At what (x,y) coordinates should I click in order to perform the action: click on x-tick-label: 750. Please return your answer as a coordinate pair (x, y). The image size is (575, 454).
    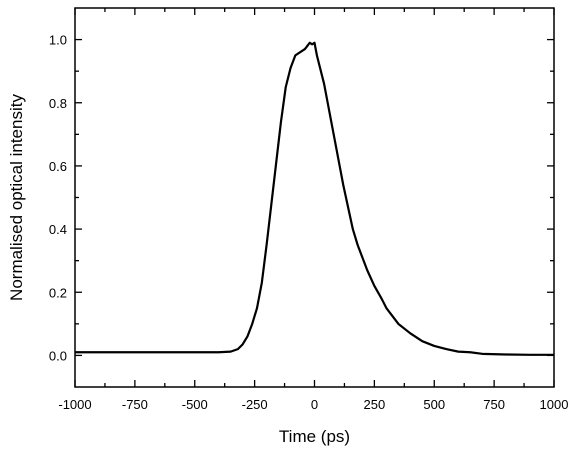
    Looking at the image, I should click on (494, 404).